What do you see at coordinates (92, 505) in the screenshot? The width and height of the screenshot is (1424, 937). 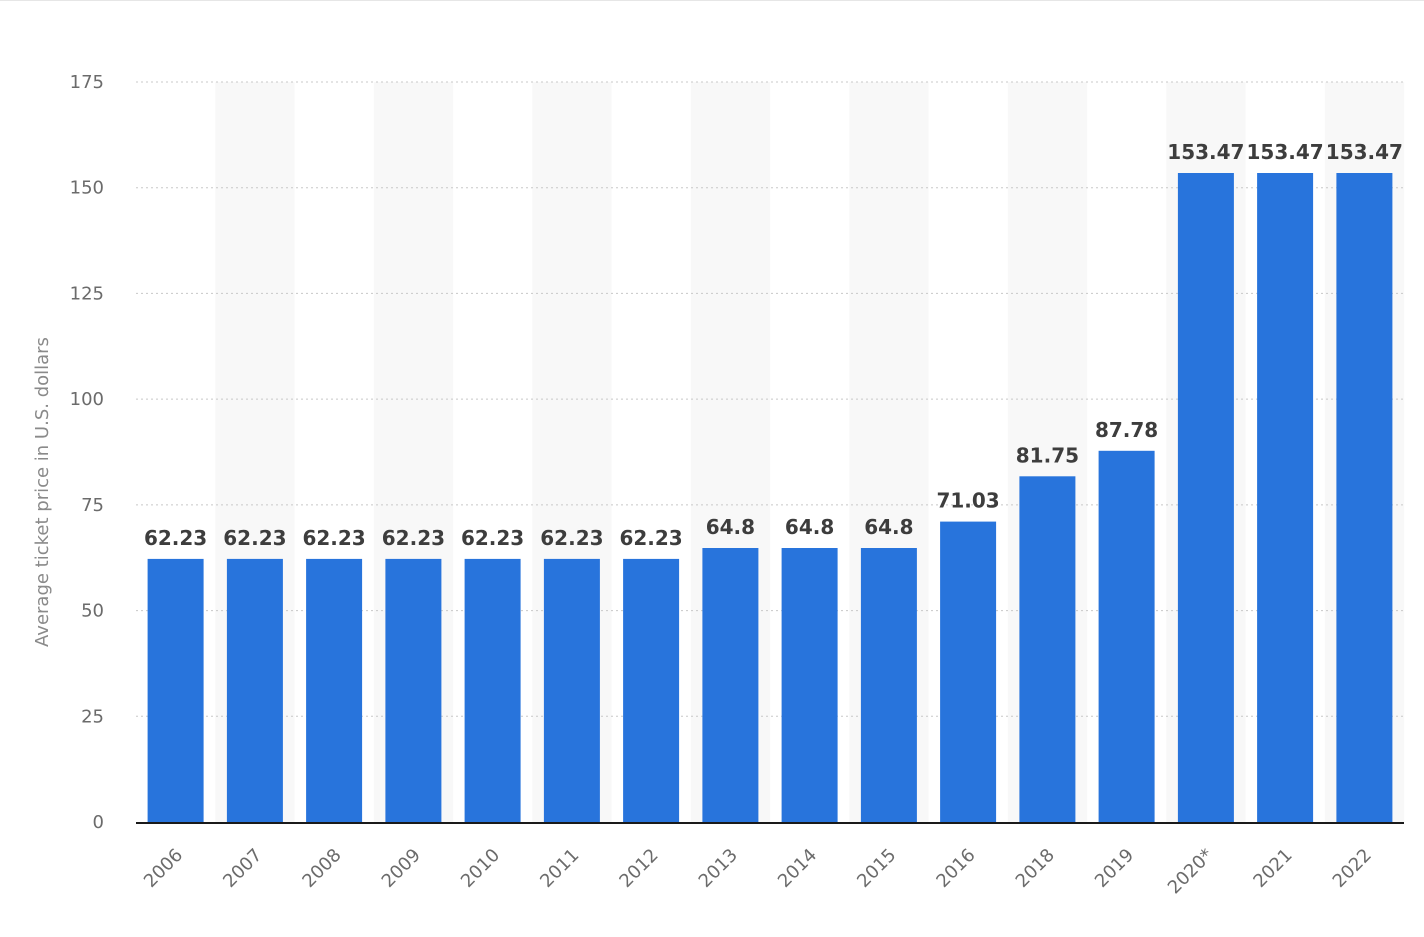 I see `y-tick-label: 75` at bounding box center [92, 505].